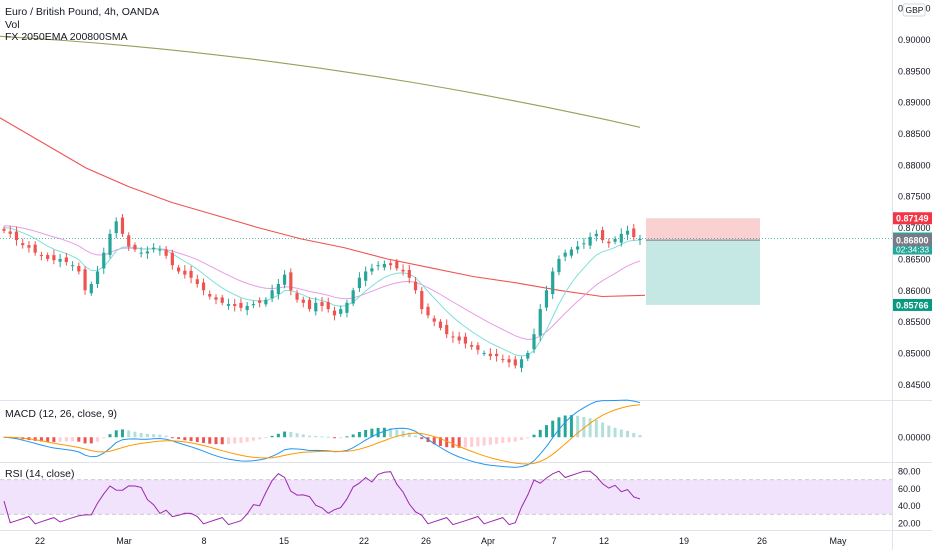 This screenshot has height=550, width=932. Describe the element at coordinates (703, 229) in the screenshot. I see `stop-loss-zone` at that location.